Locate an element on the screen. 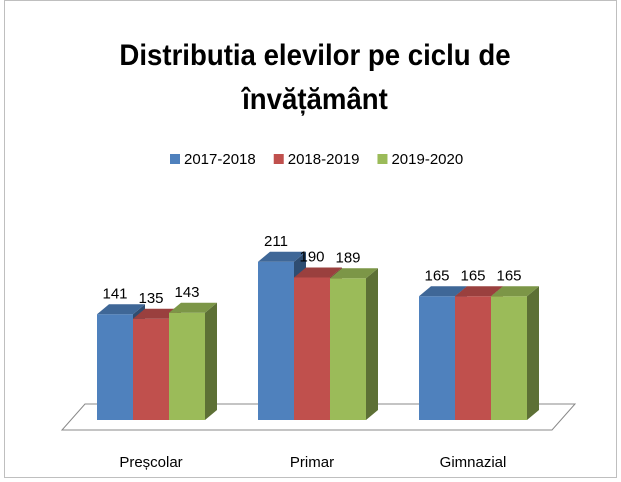 This screenshot has height=482, width=621. x-tick-label: Preșcolar is located at coordinates (150, 462).